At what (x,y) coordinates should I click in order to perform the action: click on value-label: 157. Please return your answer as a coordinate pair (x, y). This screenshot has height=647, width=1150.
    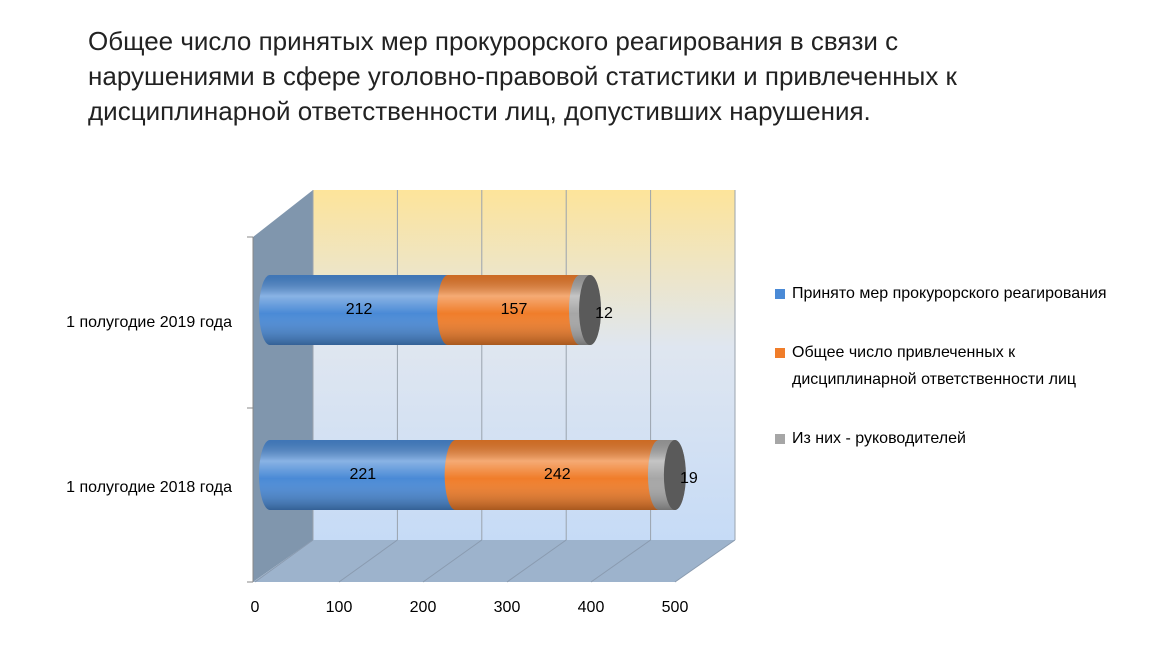
    Looking at the image, I should click on (514, 309).